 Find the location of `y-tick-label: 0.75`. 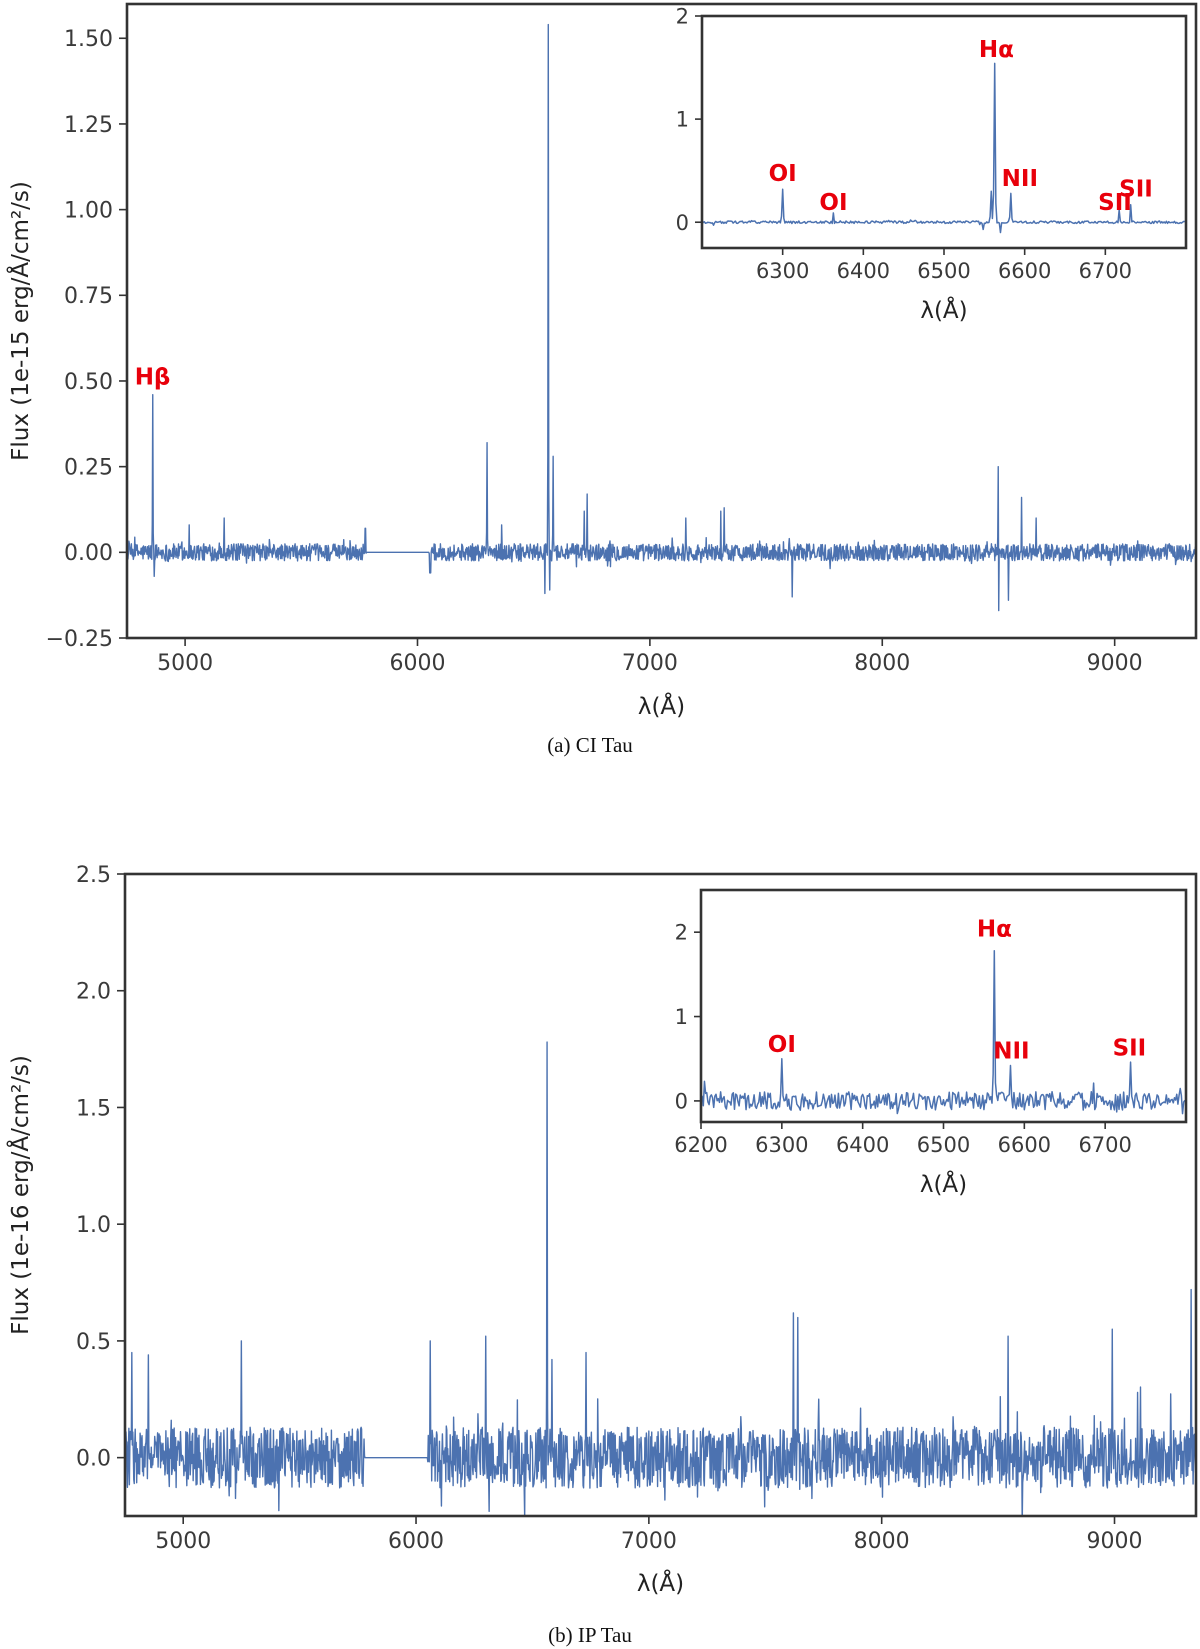

y-tick-label: 0.75 is located at coordinates (88, 296).